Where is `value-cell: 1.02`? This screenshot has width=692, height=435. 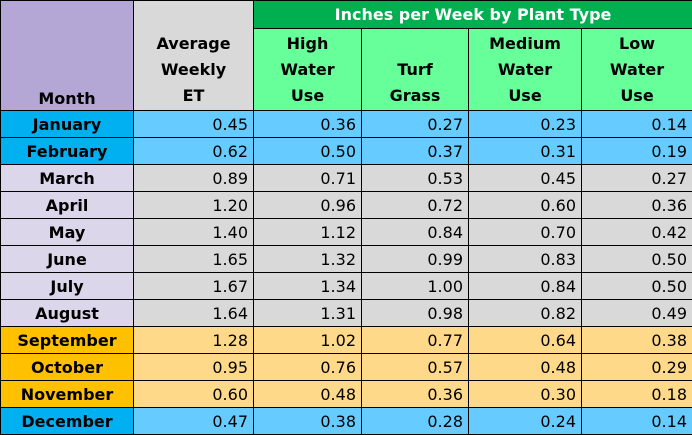 value-cell: 1.02 is located at coordinates (308, 340).